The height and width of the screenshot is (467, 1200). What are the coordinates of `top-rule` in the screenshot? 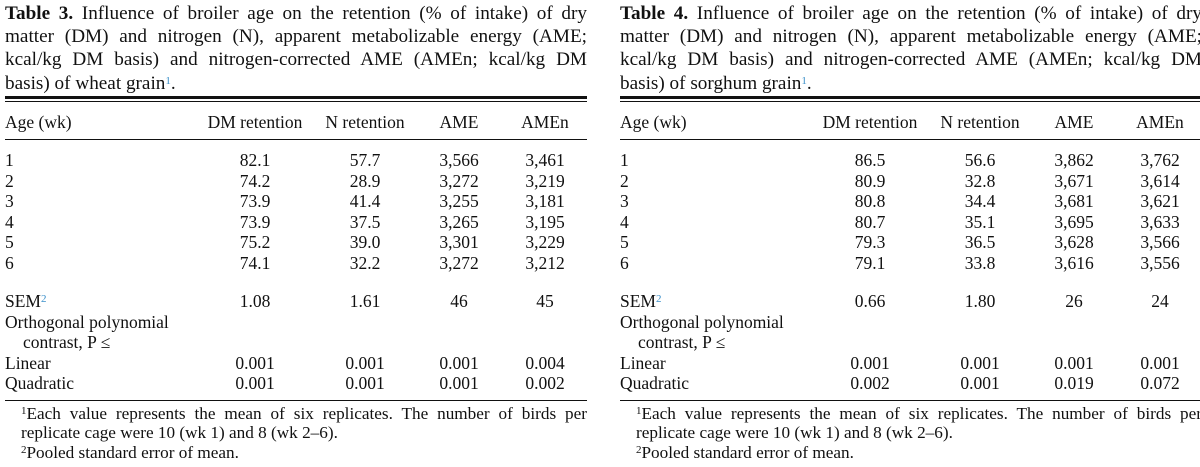 It's located at (910, 97).